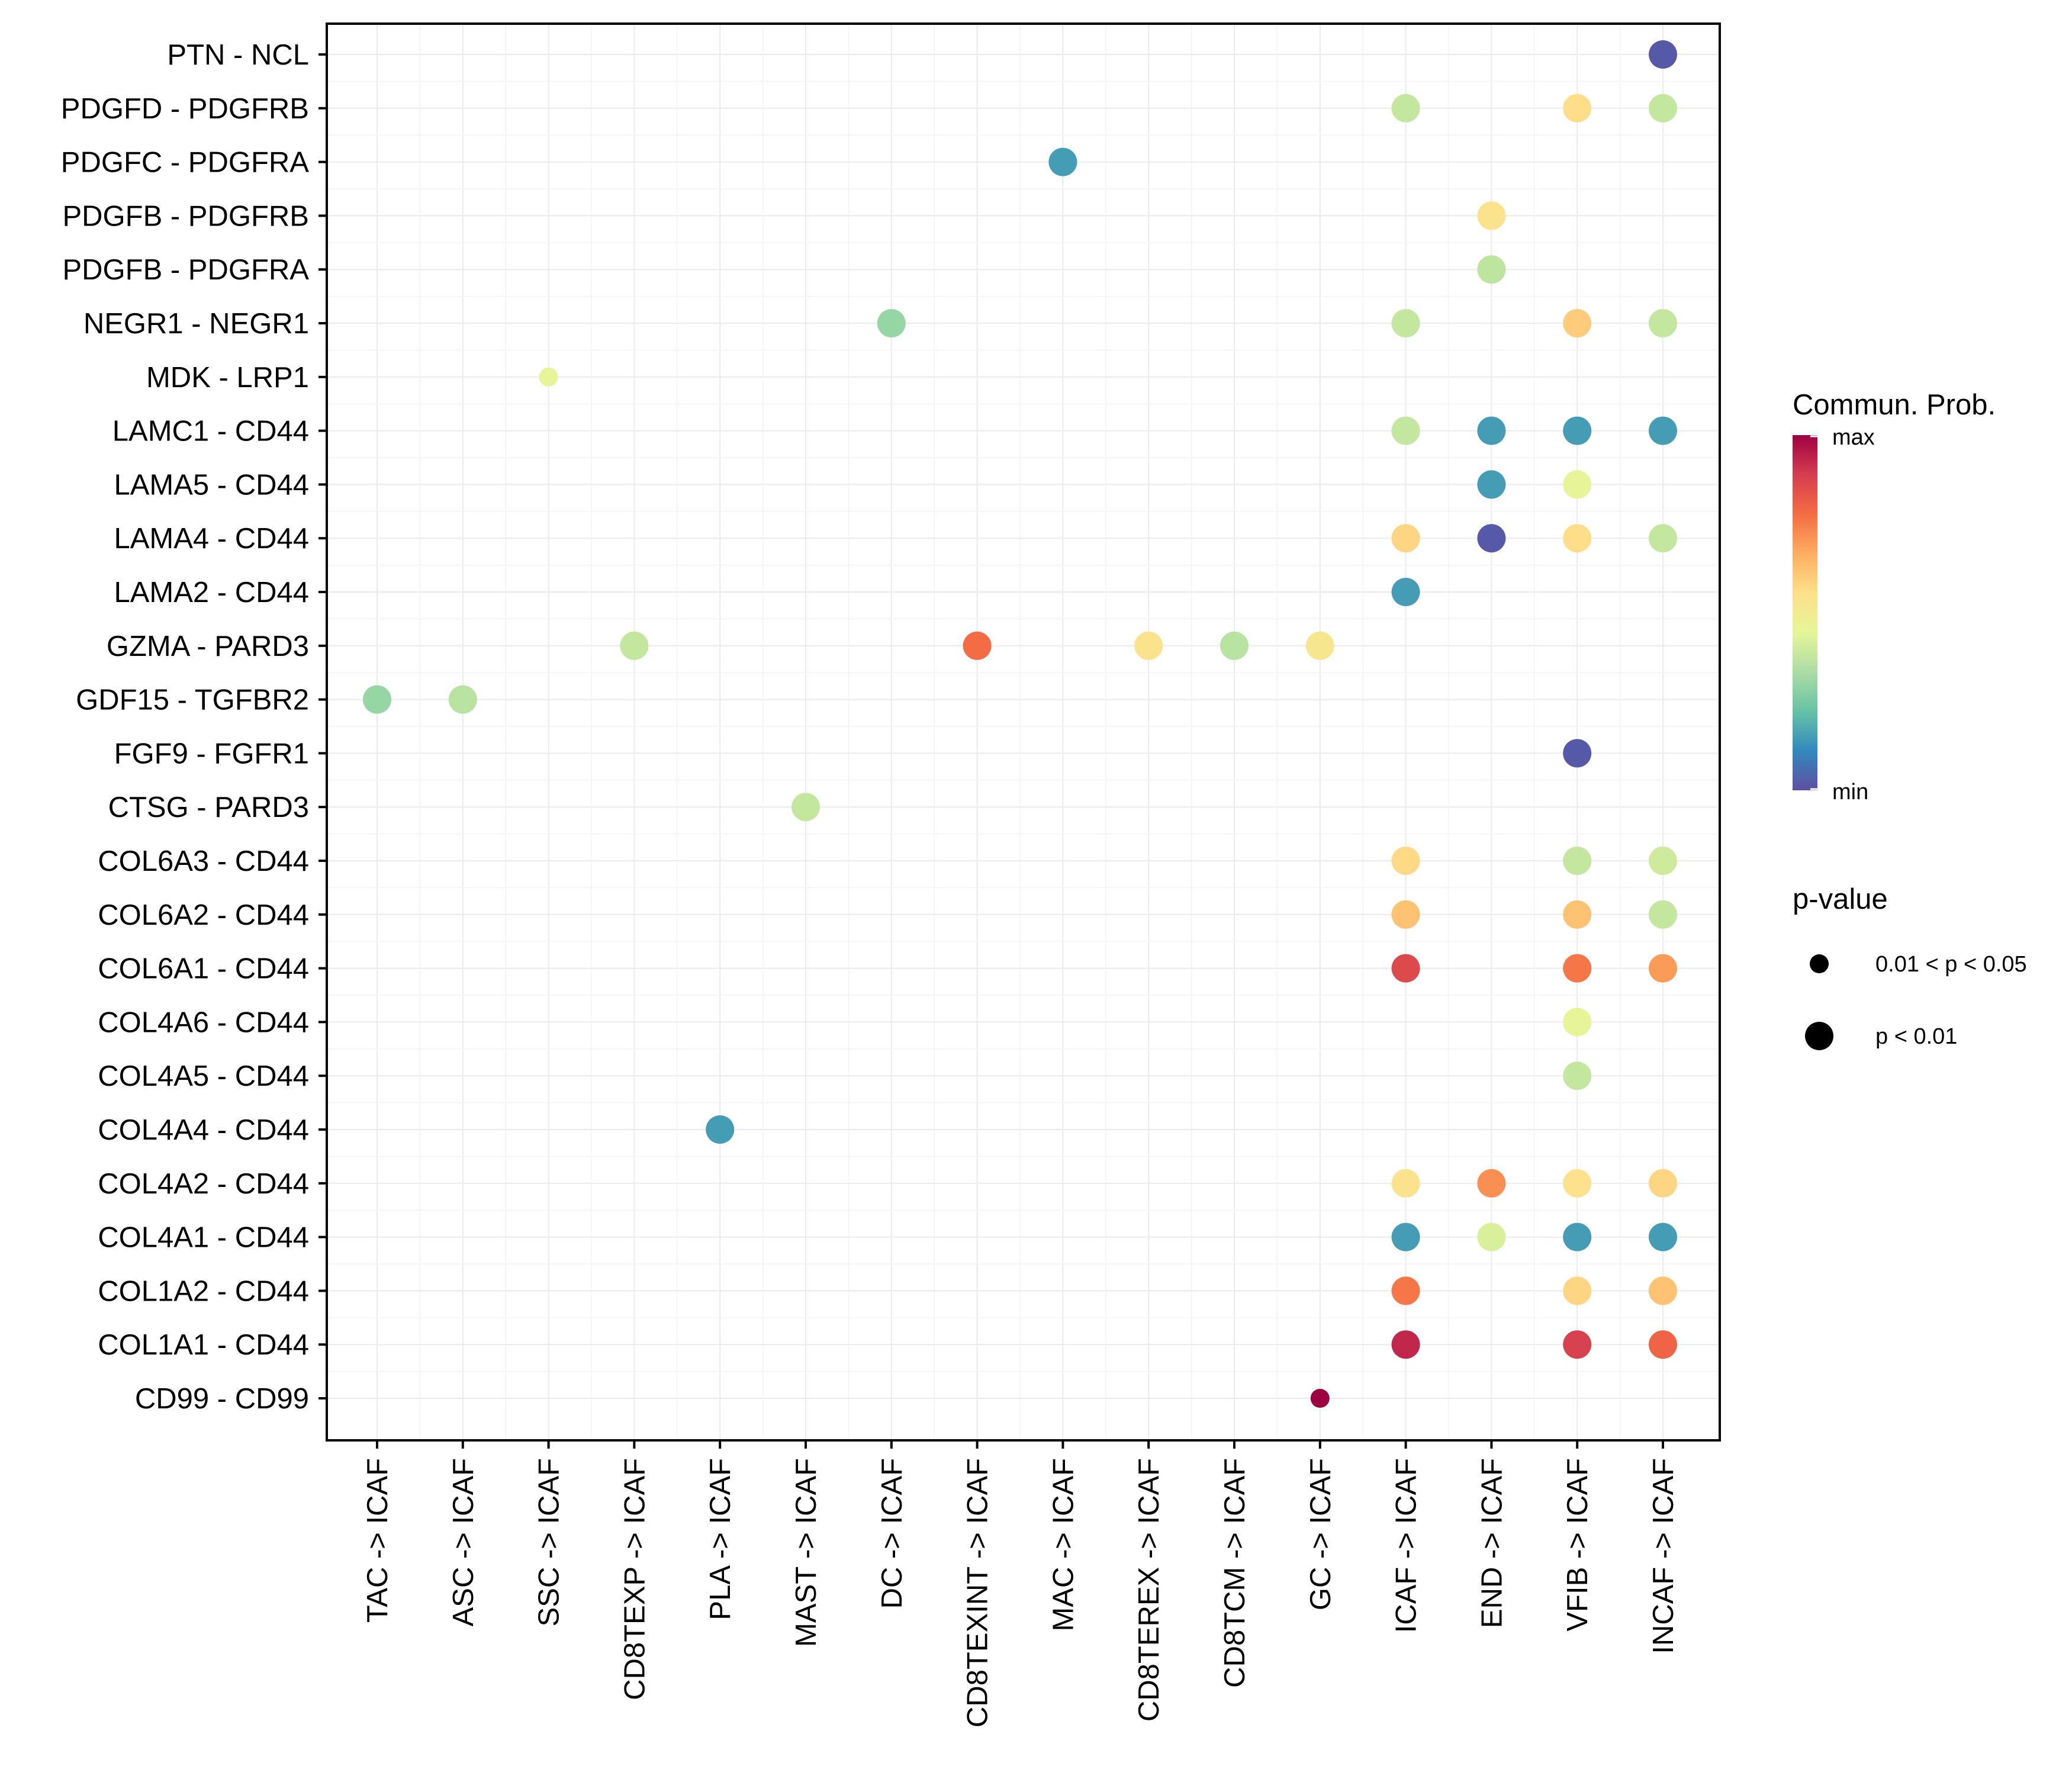  Describe the element at coordinates (1578, 1545) in the screenshot. I see `x-tick-label: VFIB -> ICAF` at that location.